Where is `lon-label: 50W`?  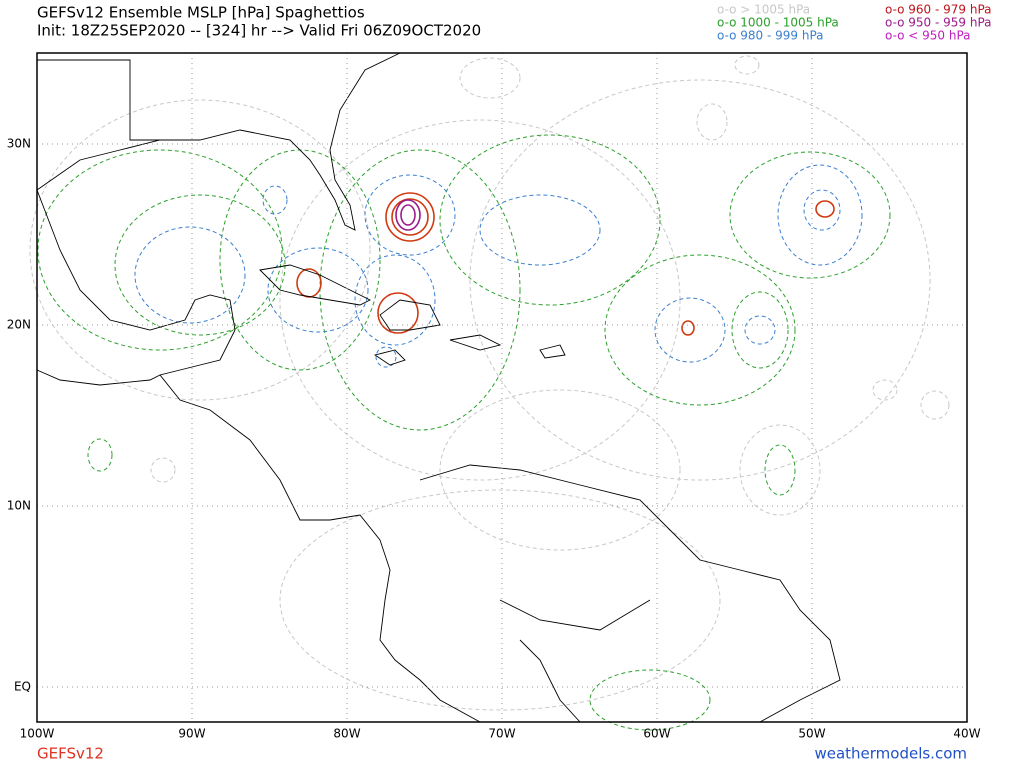 lon-label: 50W is located at coordinates (811, 734).